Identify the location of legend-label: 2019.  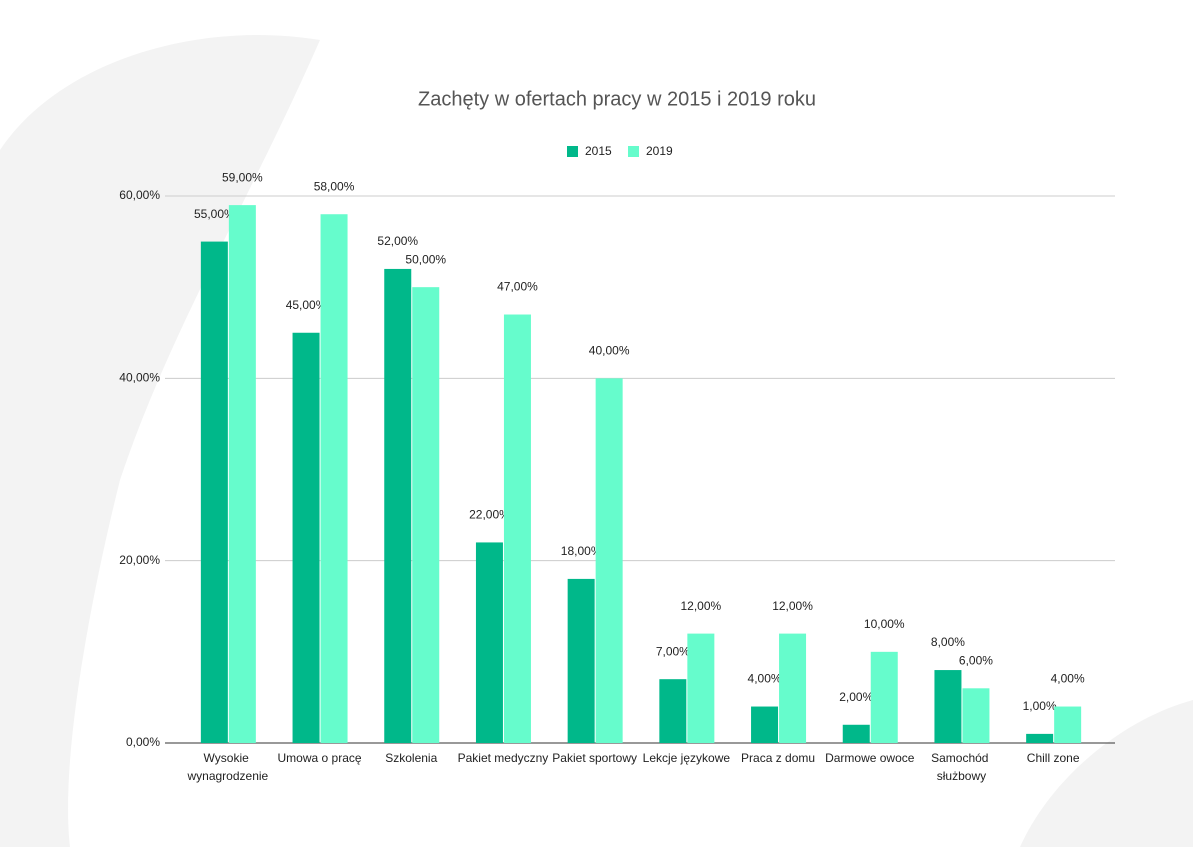
(659, 151).